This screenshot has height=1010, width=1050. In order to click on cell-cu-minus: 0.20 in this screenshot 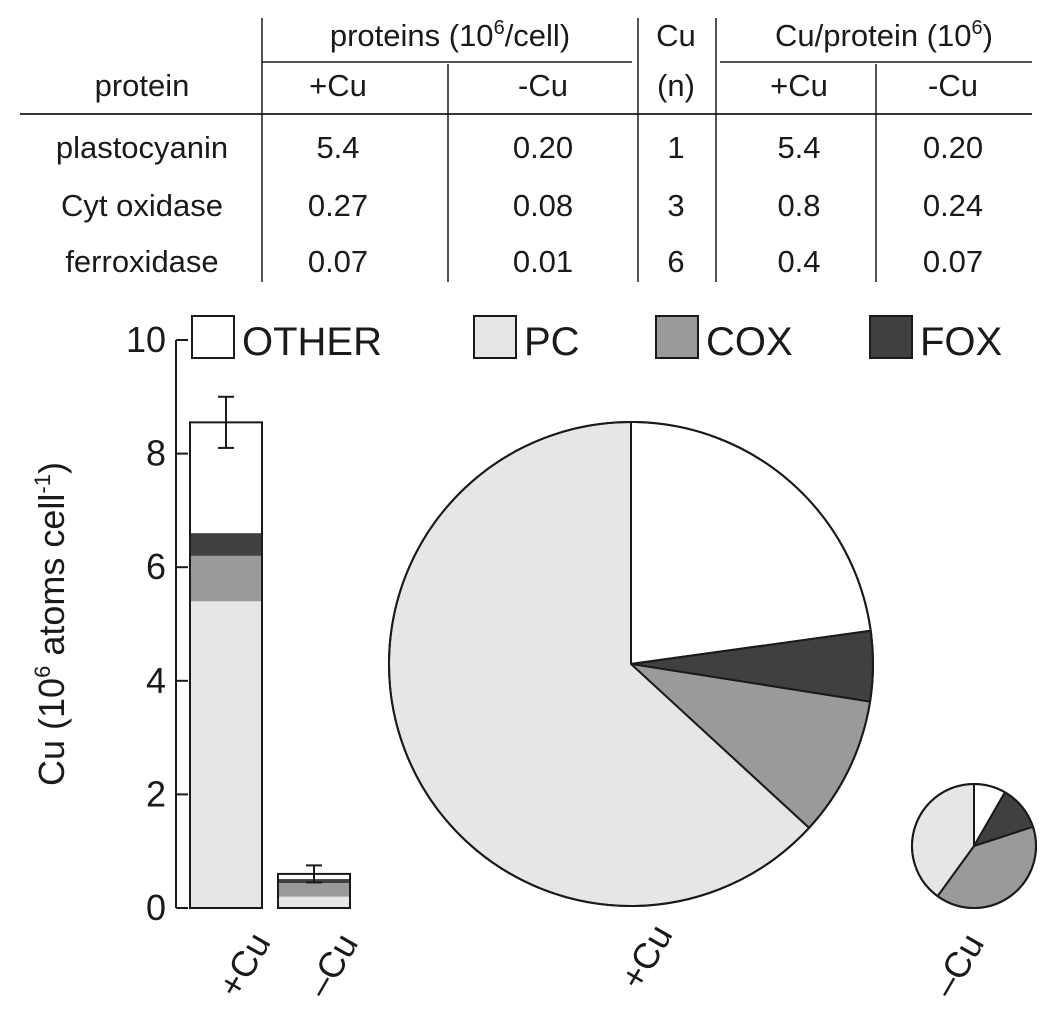, I will do `click(953, 147)`.